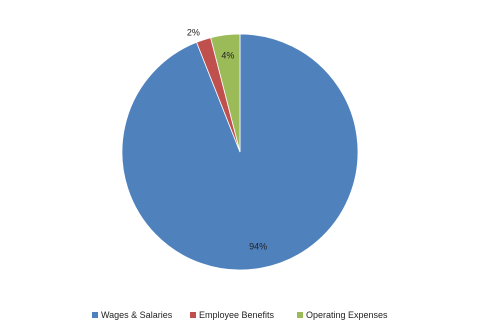 The image size is (480, 333). What do you see at coordinates (137, 315) in the screenshot?
I see `legend-label: Wages & Salaries` at bounding box center [137, 315].